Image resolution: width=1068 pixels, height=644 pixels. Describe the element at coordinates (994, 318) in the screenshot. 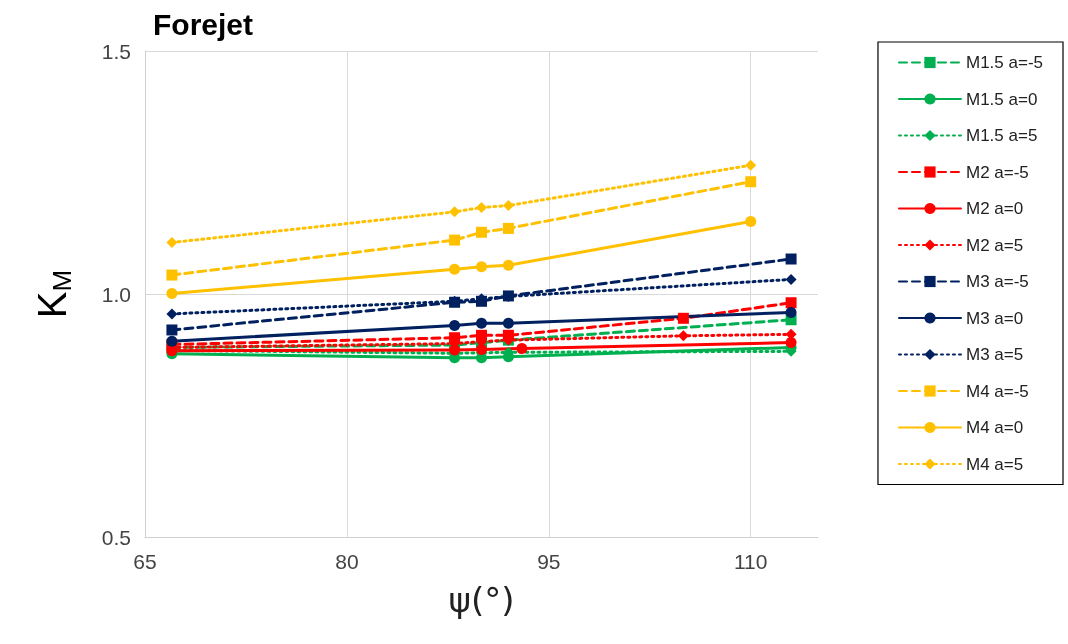

I see `legend-label: M3 a=0` at that location.